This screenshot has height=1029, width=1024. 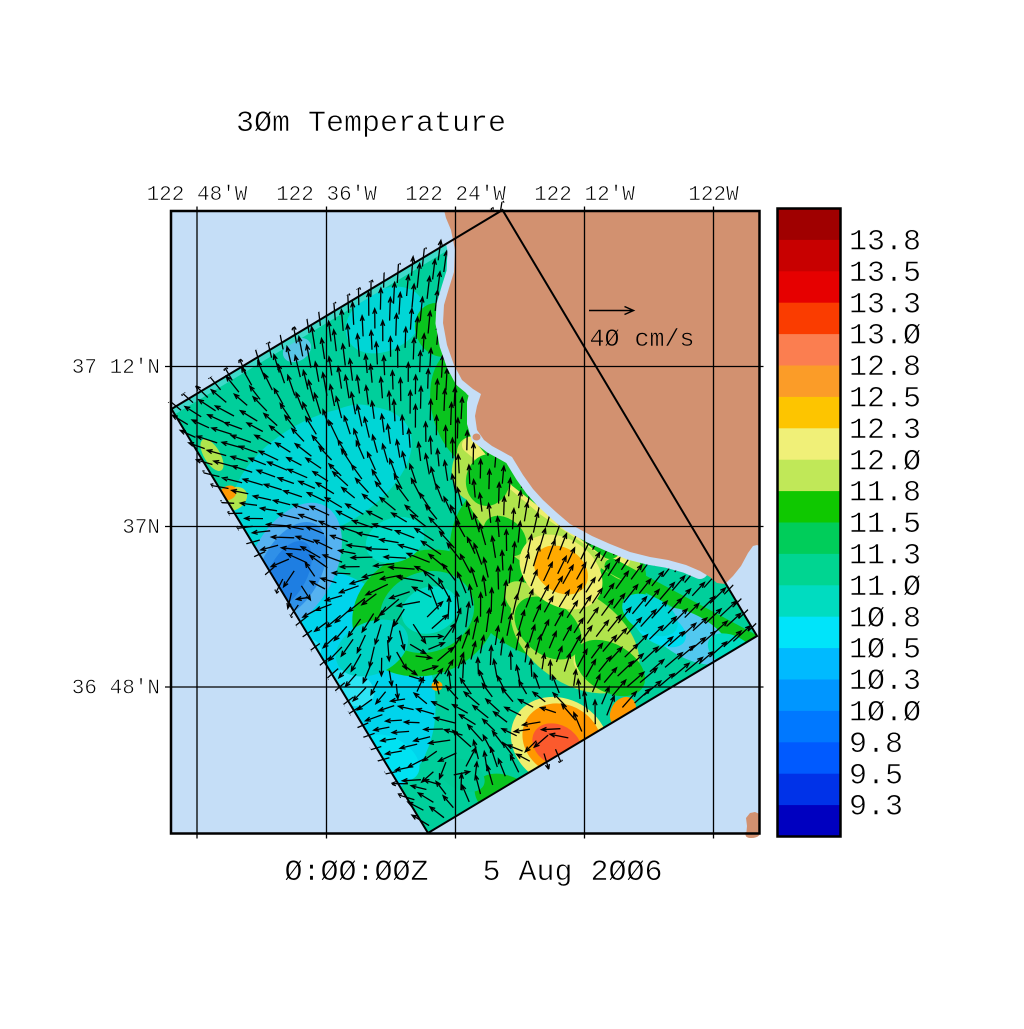 I want to click on svg-text: 12.Ø, so click(x=885, y=462).